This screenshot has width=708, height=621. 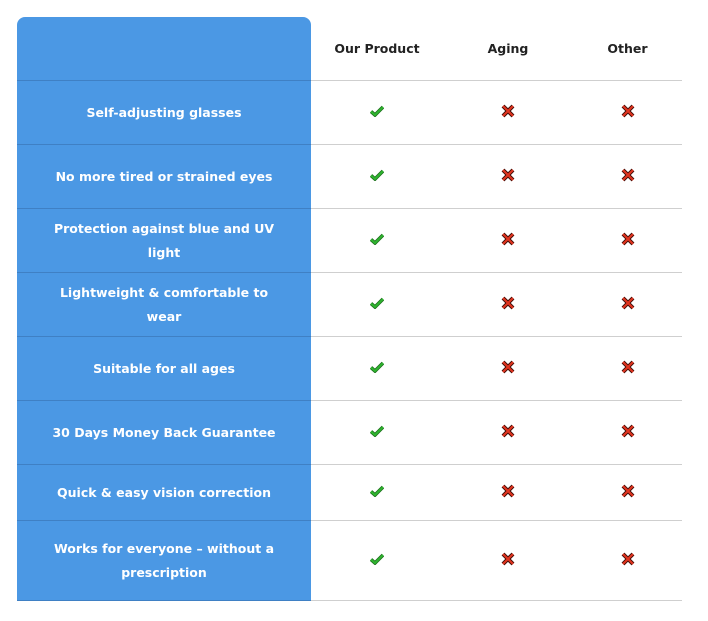 What do you see at coordinates (164, 369) in the screenshot?
I see `feature-label: Suitable for all ages` at bounding box center [164, 369].